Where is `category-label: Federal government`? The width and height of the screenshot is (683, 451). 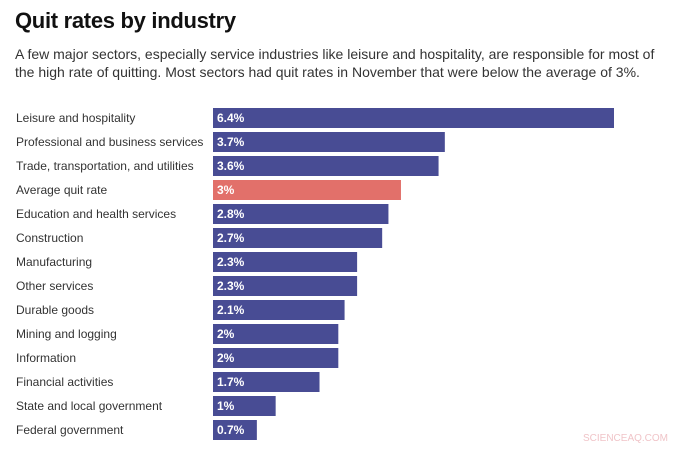 category-label: Federal government is located at coordinates (70, 430).